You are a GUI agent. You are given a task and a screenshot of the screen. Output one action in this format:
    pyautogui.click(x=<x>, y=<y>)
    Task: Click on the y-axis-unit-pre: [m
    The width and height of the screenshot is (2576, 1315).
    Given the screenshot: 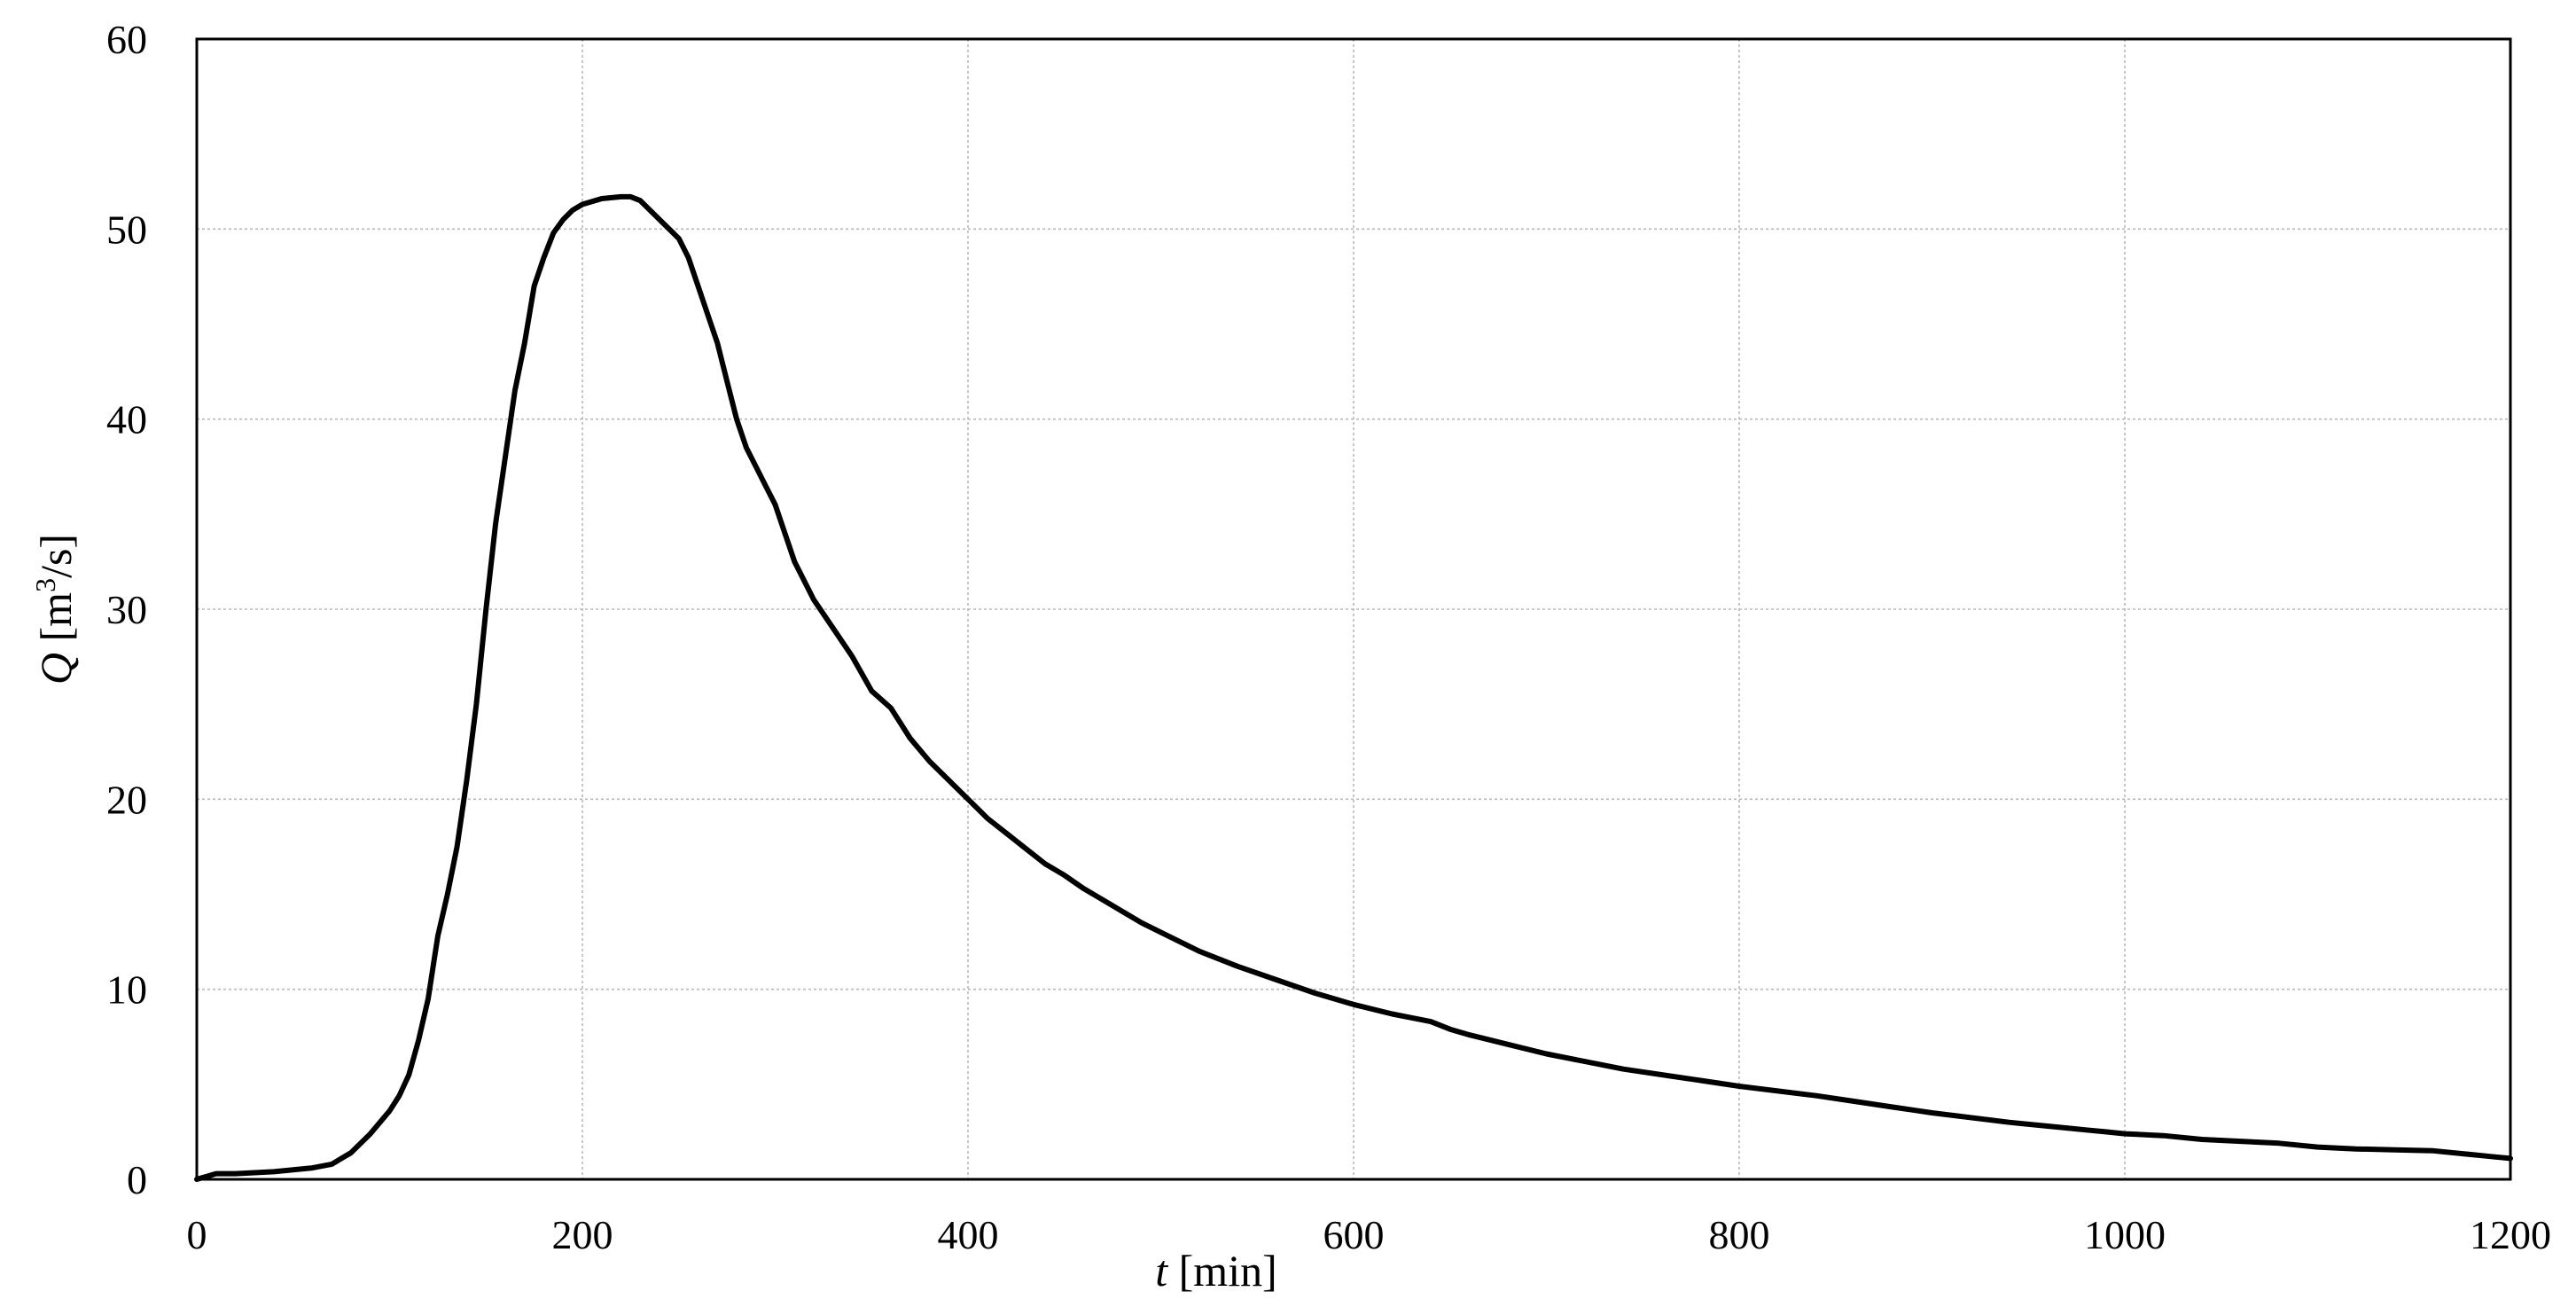 What is the action you would take?
    pyautogui.click(x=56, y=622)
    